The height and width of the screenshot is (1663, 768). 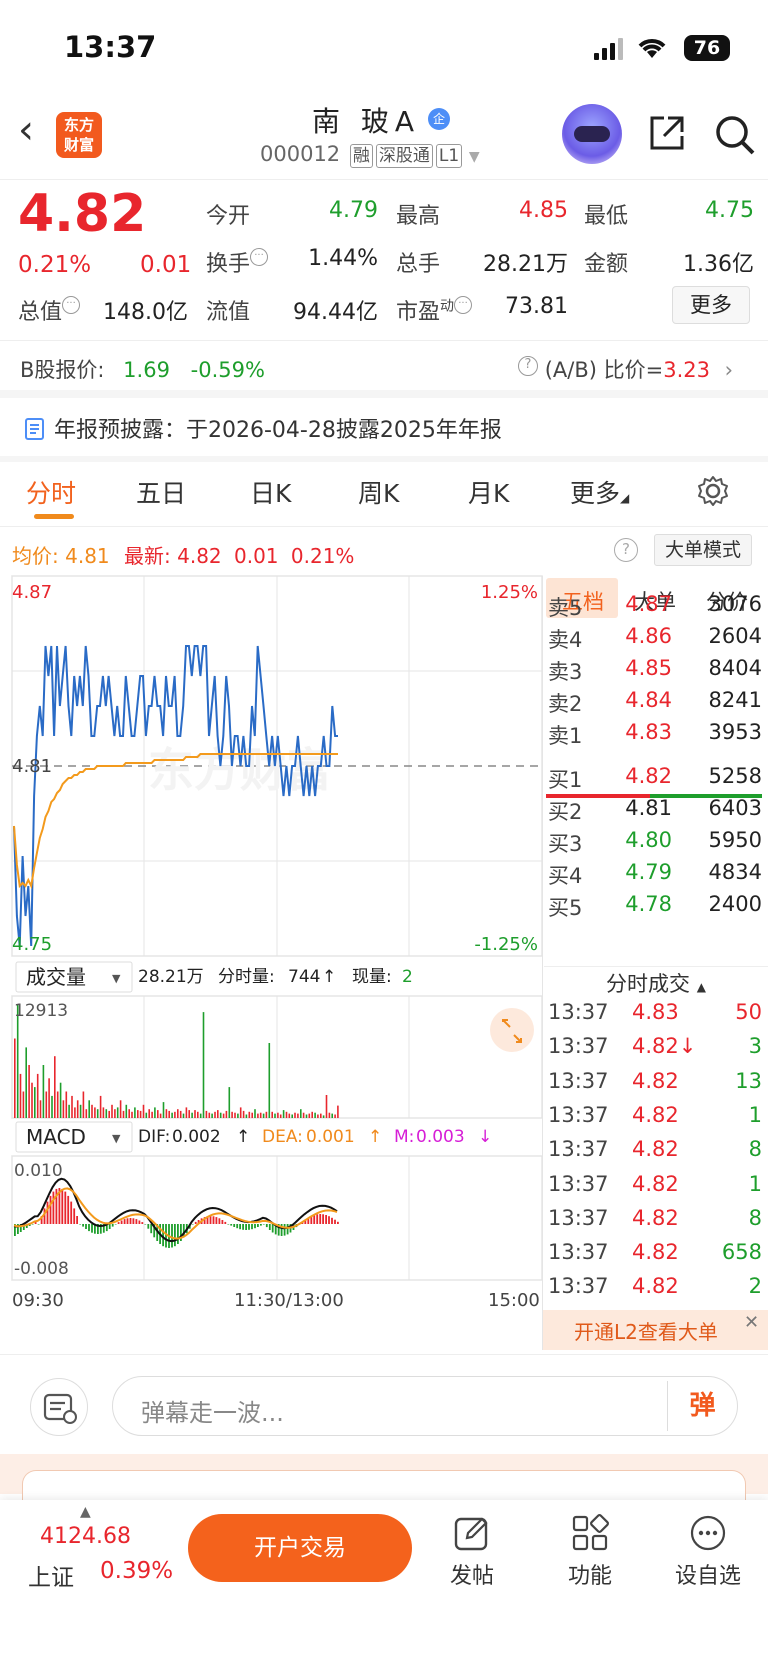 What do you see at coordinates (425, 1406) in the screenshot?
I see `barrage-input: 弹幕走一波... 弹` at bounding box center [425, 1406].